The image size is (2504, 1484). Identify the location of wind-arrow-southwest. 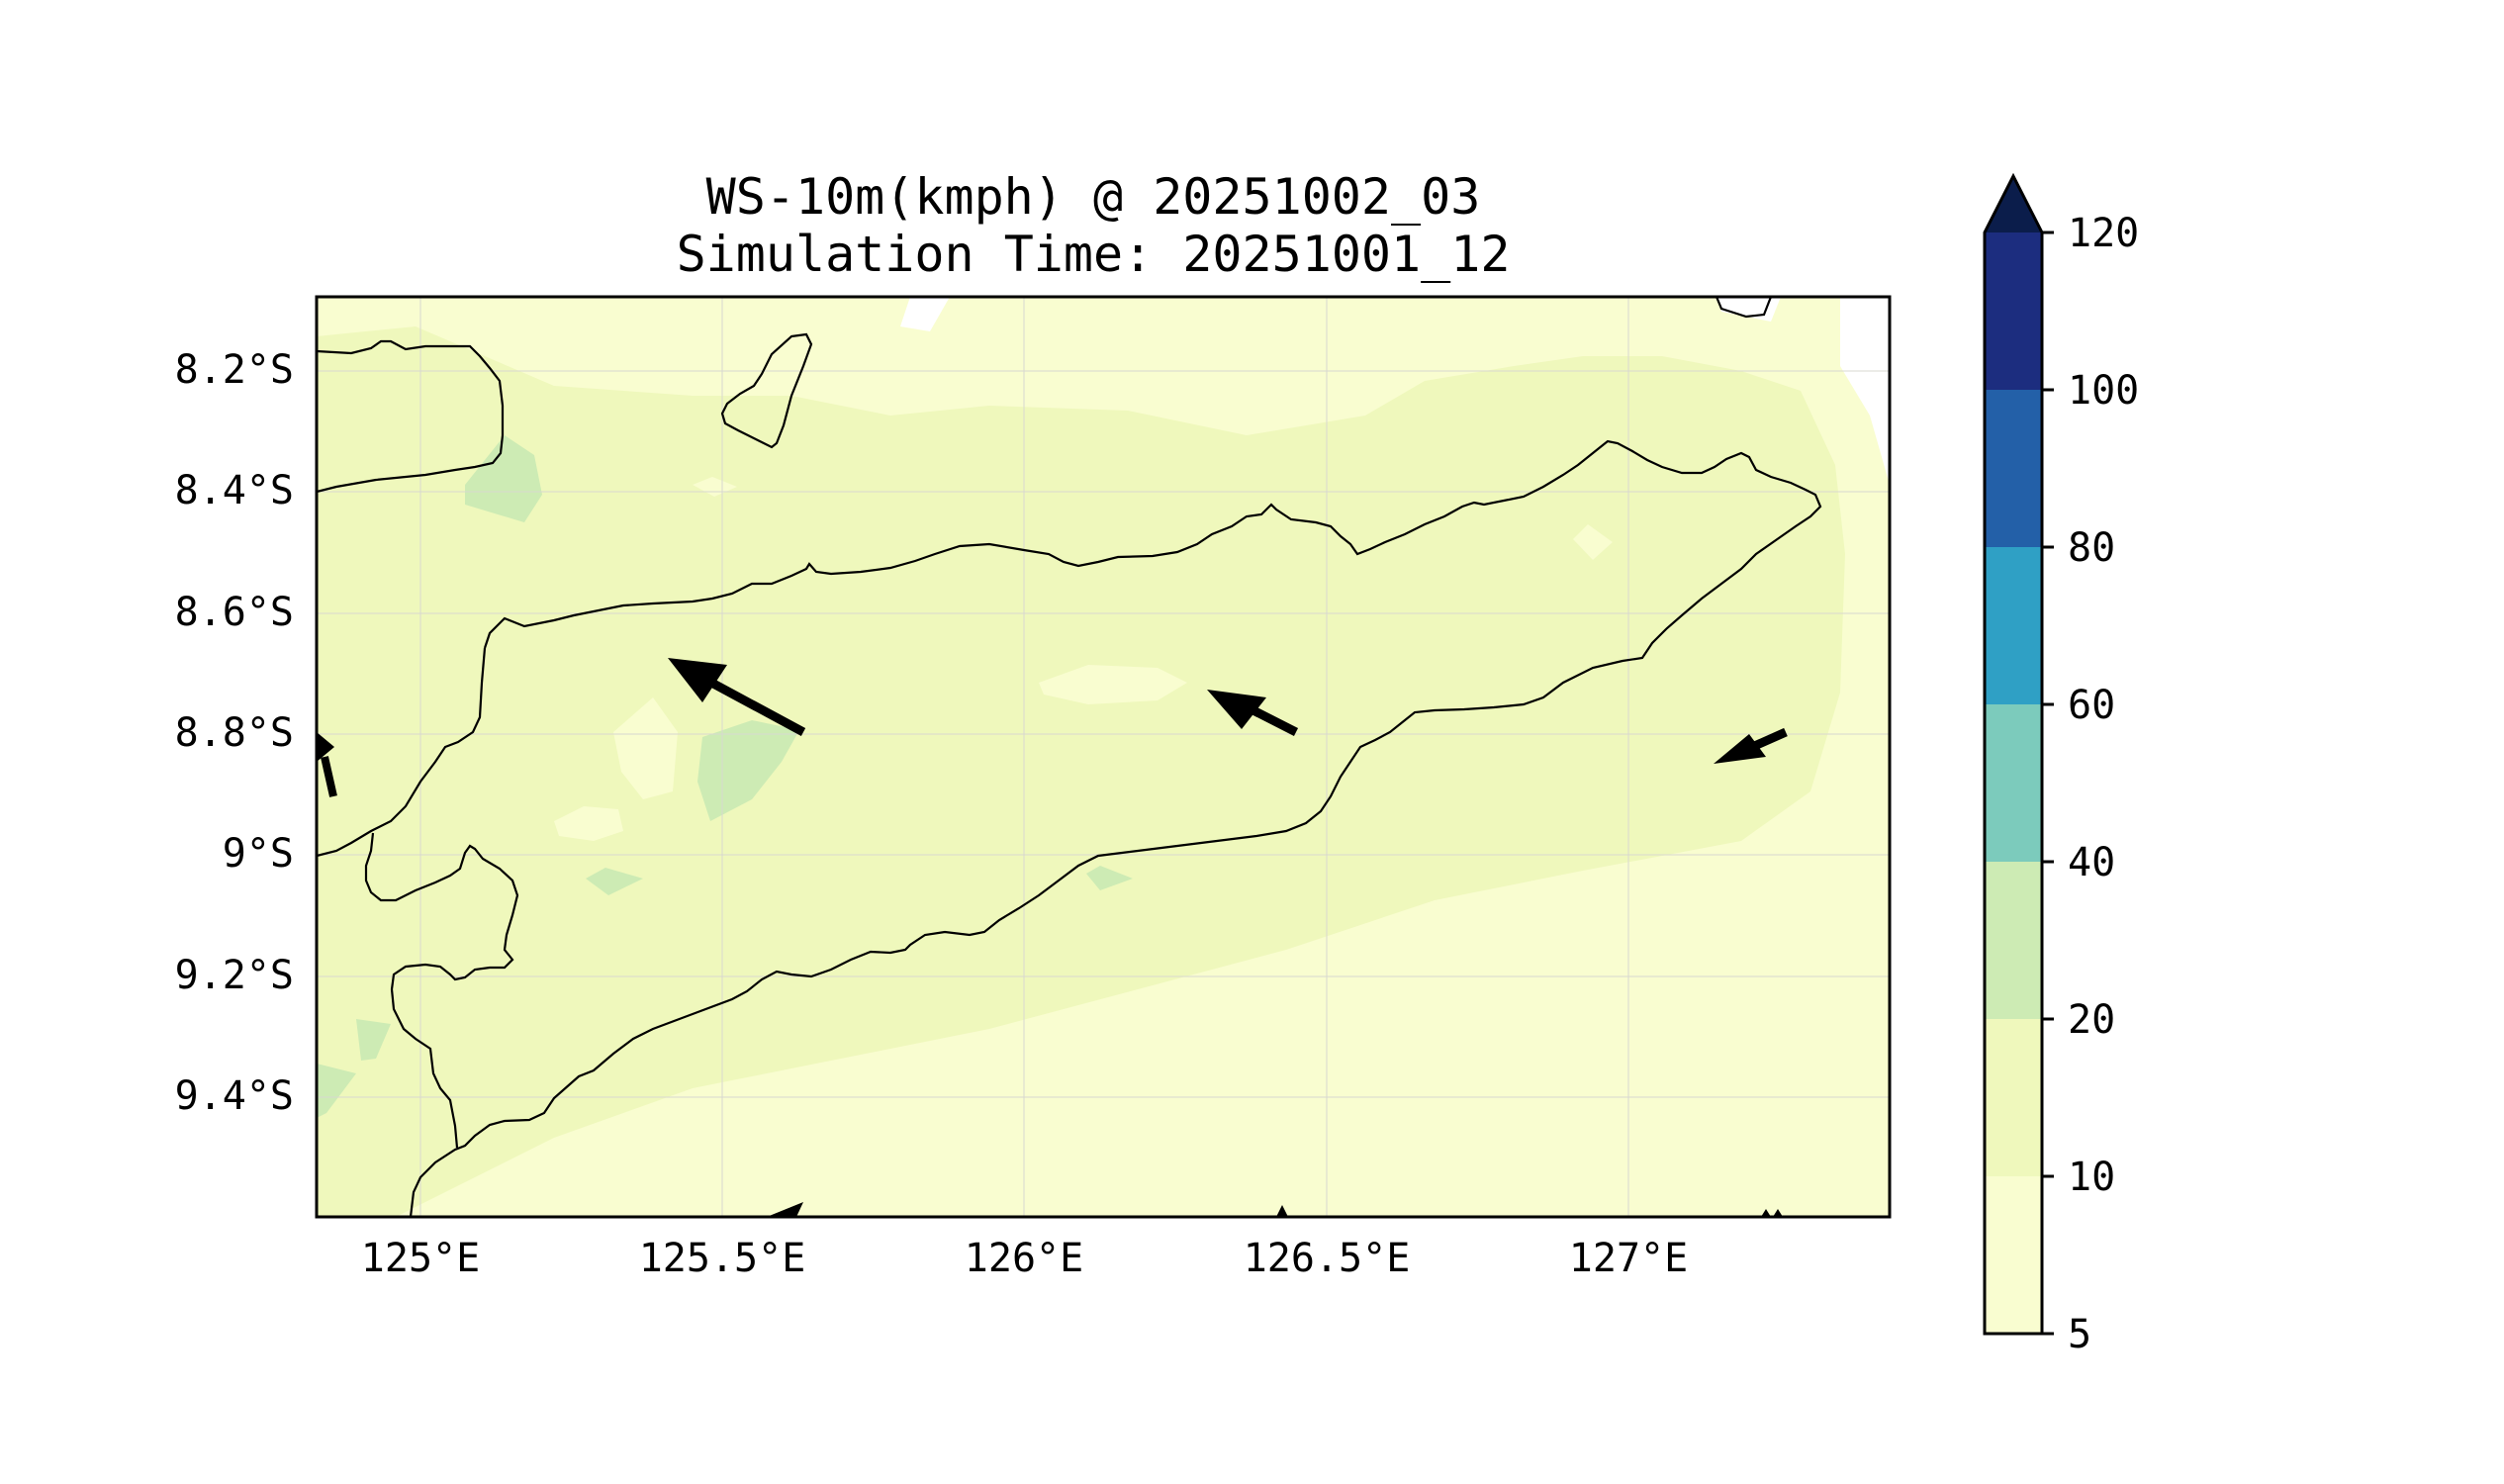
(1751, 745).